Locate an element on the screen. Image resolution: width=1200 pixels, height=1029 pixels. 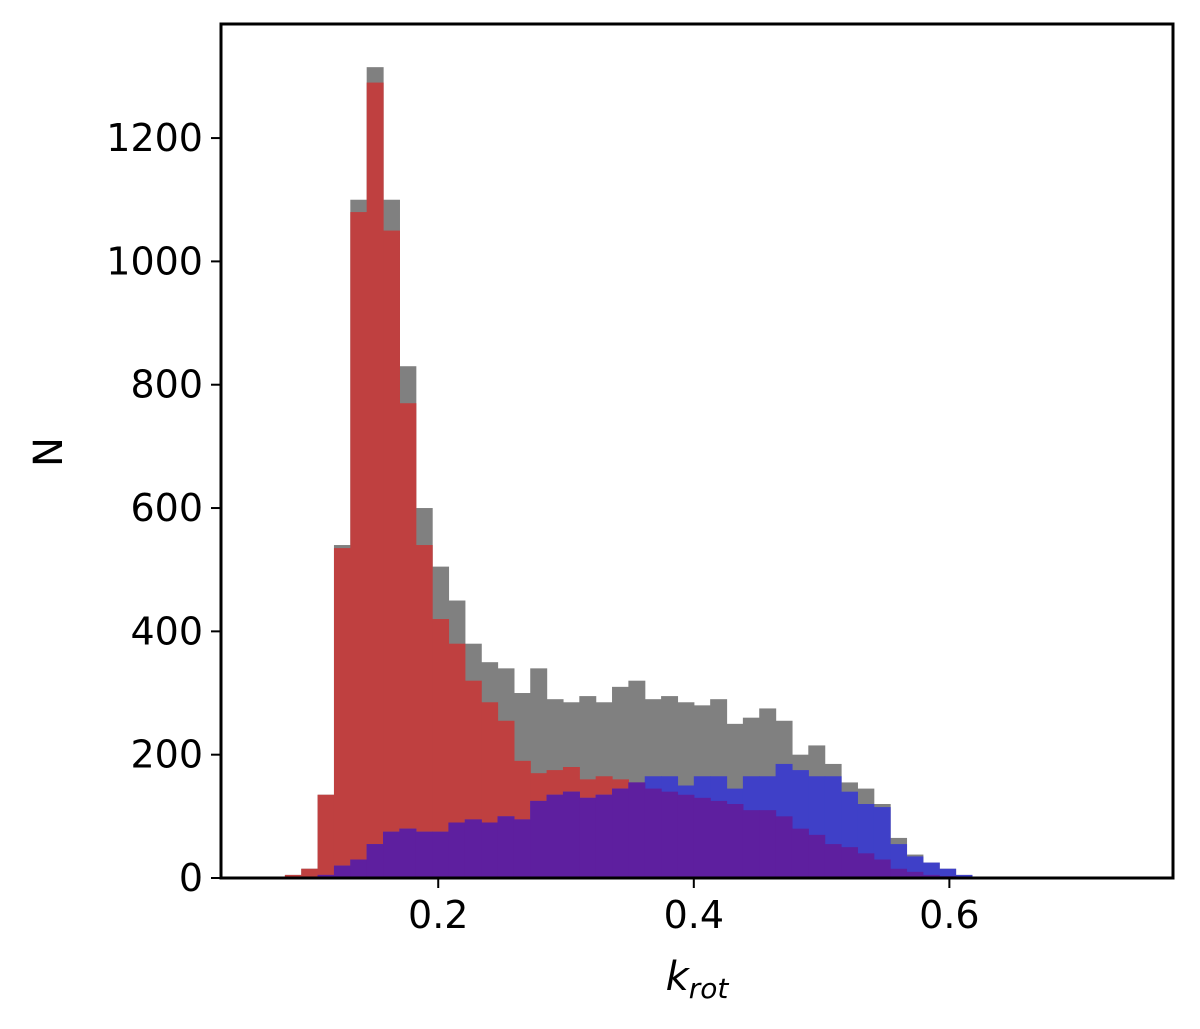
y-tick-label-4: 800 is located at coordinates (166, 385).